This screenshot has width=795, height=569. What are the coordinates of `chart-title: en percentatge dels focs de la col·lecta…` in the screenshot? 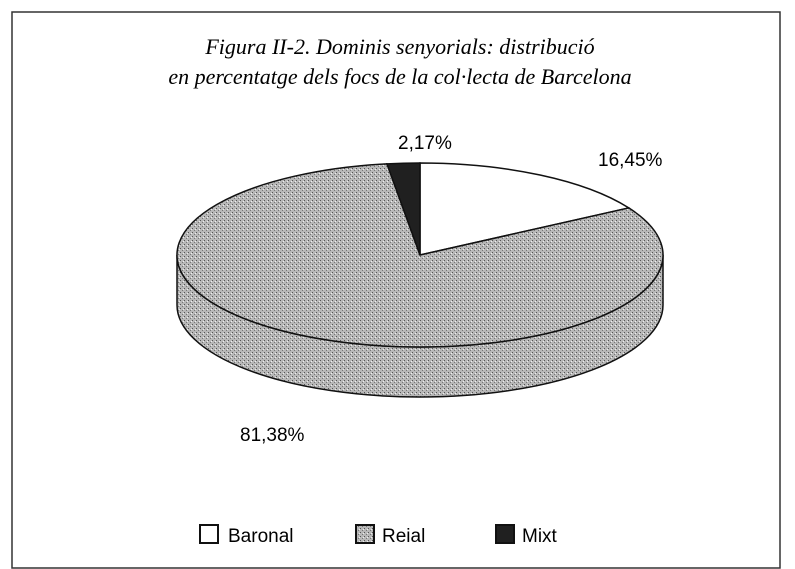 It's located at (399, 76).